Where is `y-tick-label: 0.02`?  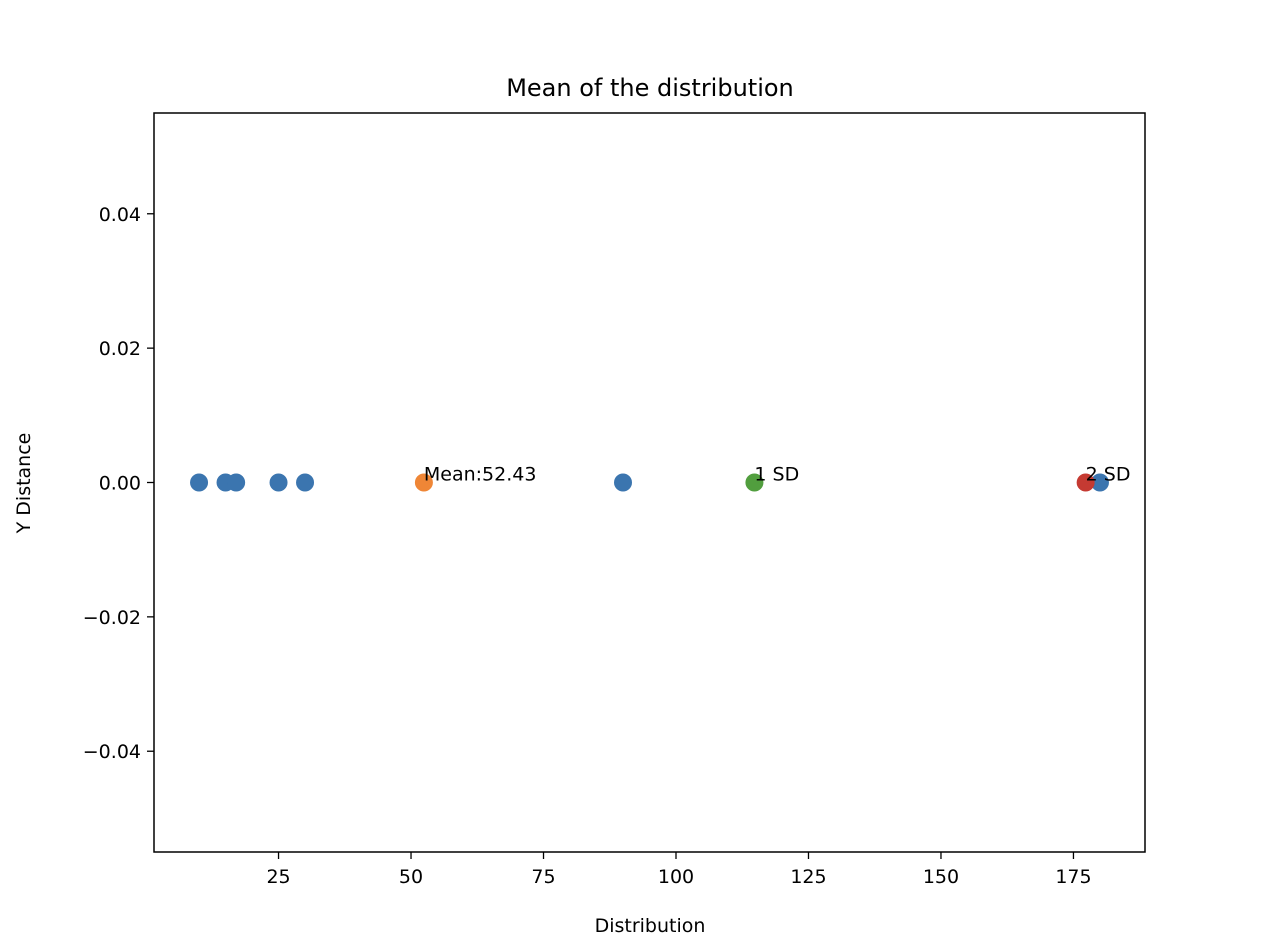
y-tick-label: 0.02 is located at coordinates (120, 349).